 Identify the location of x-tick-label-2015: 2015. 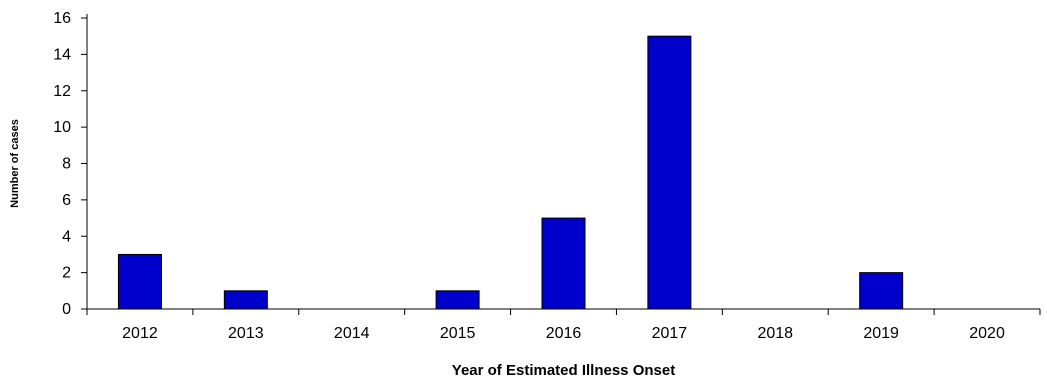
(458, 333).